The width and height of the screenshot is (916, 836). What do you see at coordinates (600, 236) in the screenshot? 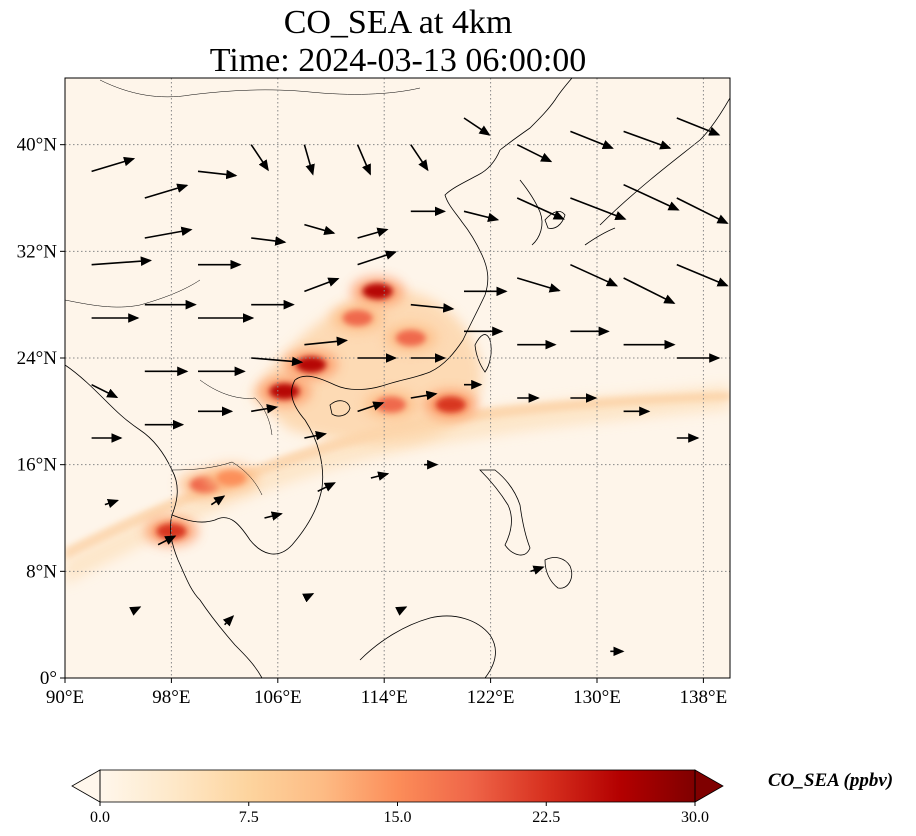
I see `coastline-kyushu` at bounding box center [600, 236].